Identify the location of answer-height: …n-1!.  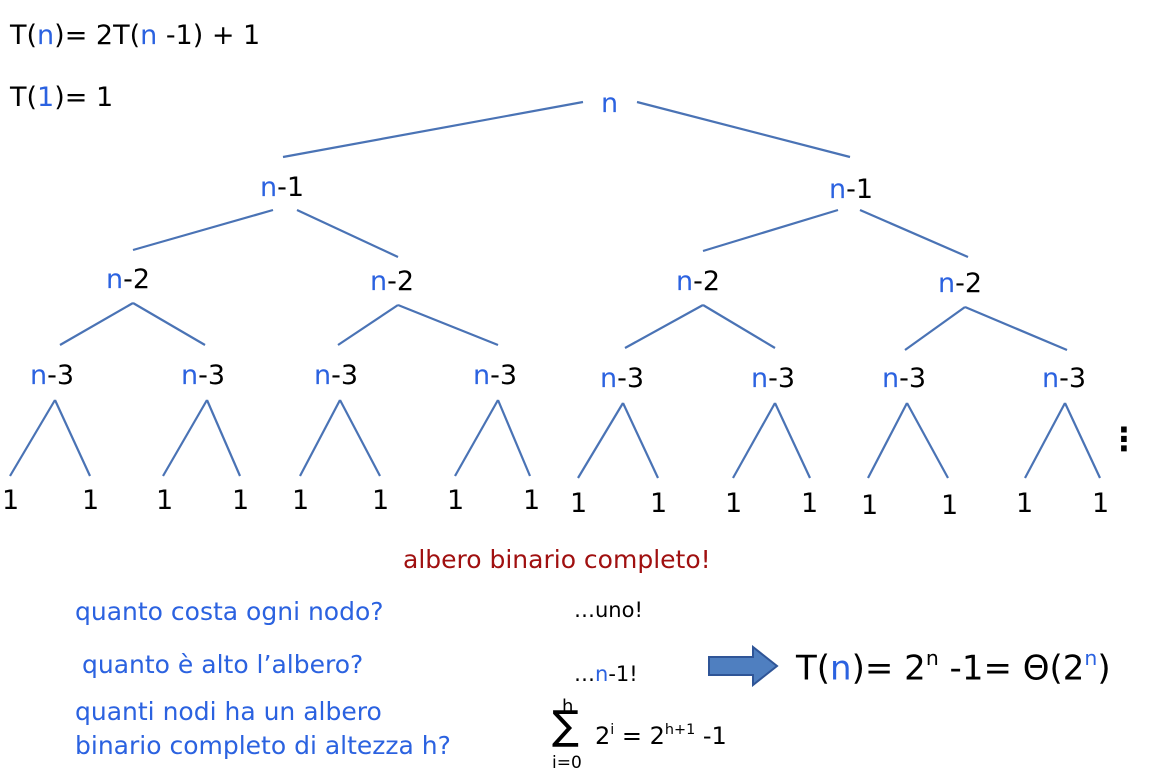
(606, 674).